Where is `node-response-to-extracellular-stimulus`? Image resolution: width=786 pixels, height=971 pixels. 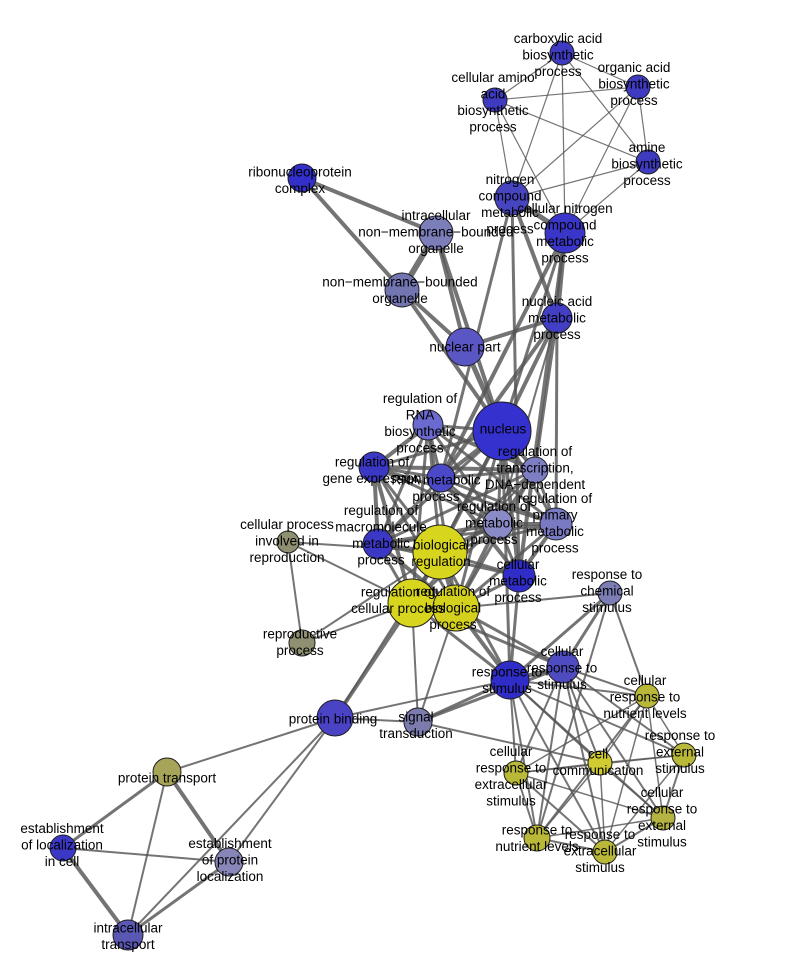
node-response-to-extracellular-stimulus is located at coordinates (605, 852).